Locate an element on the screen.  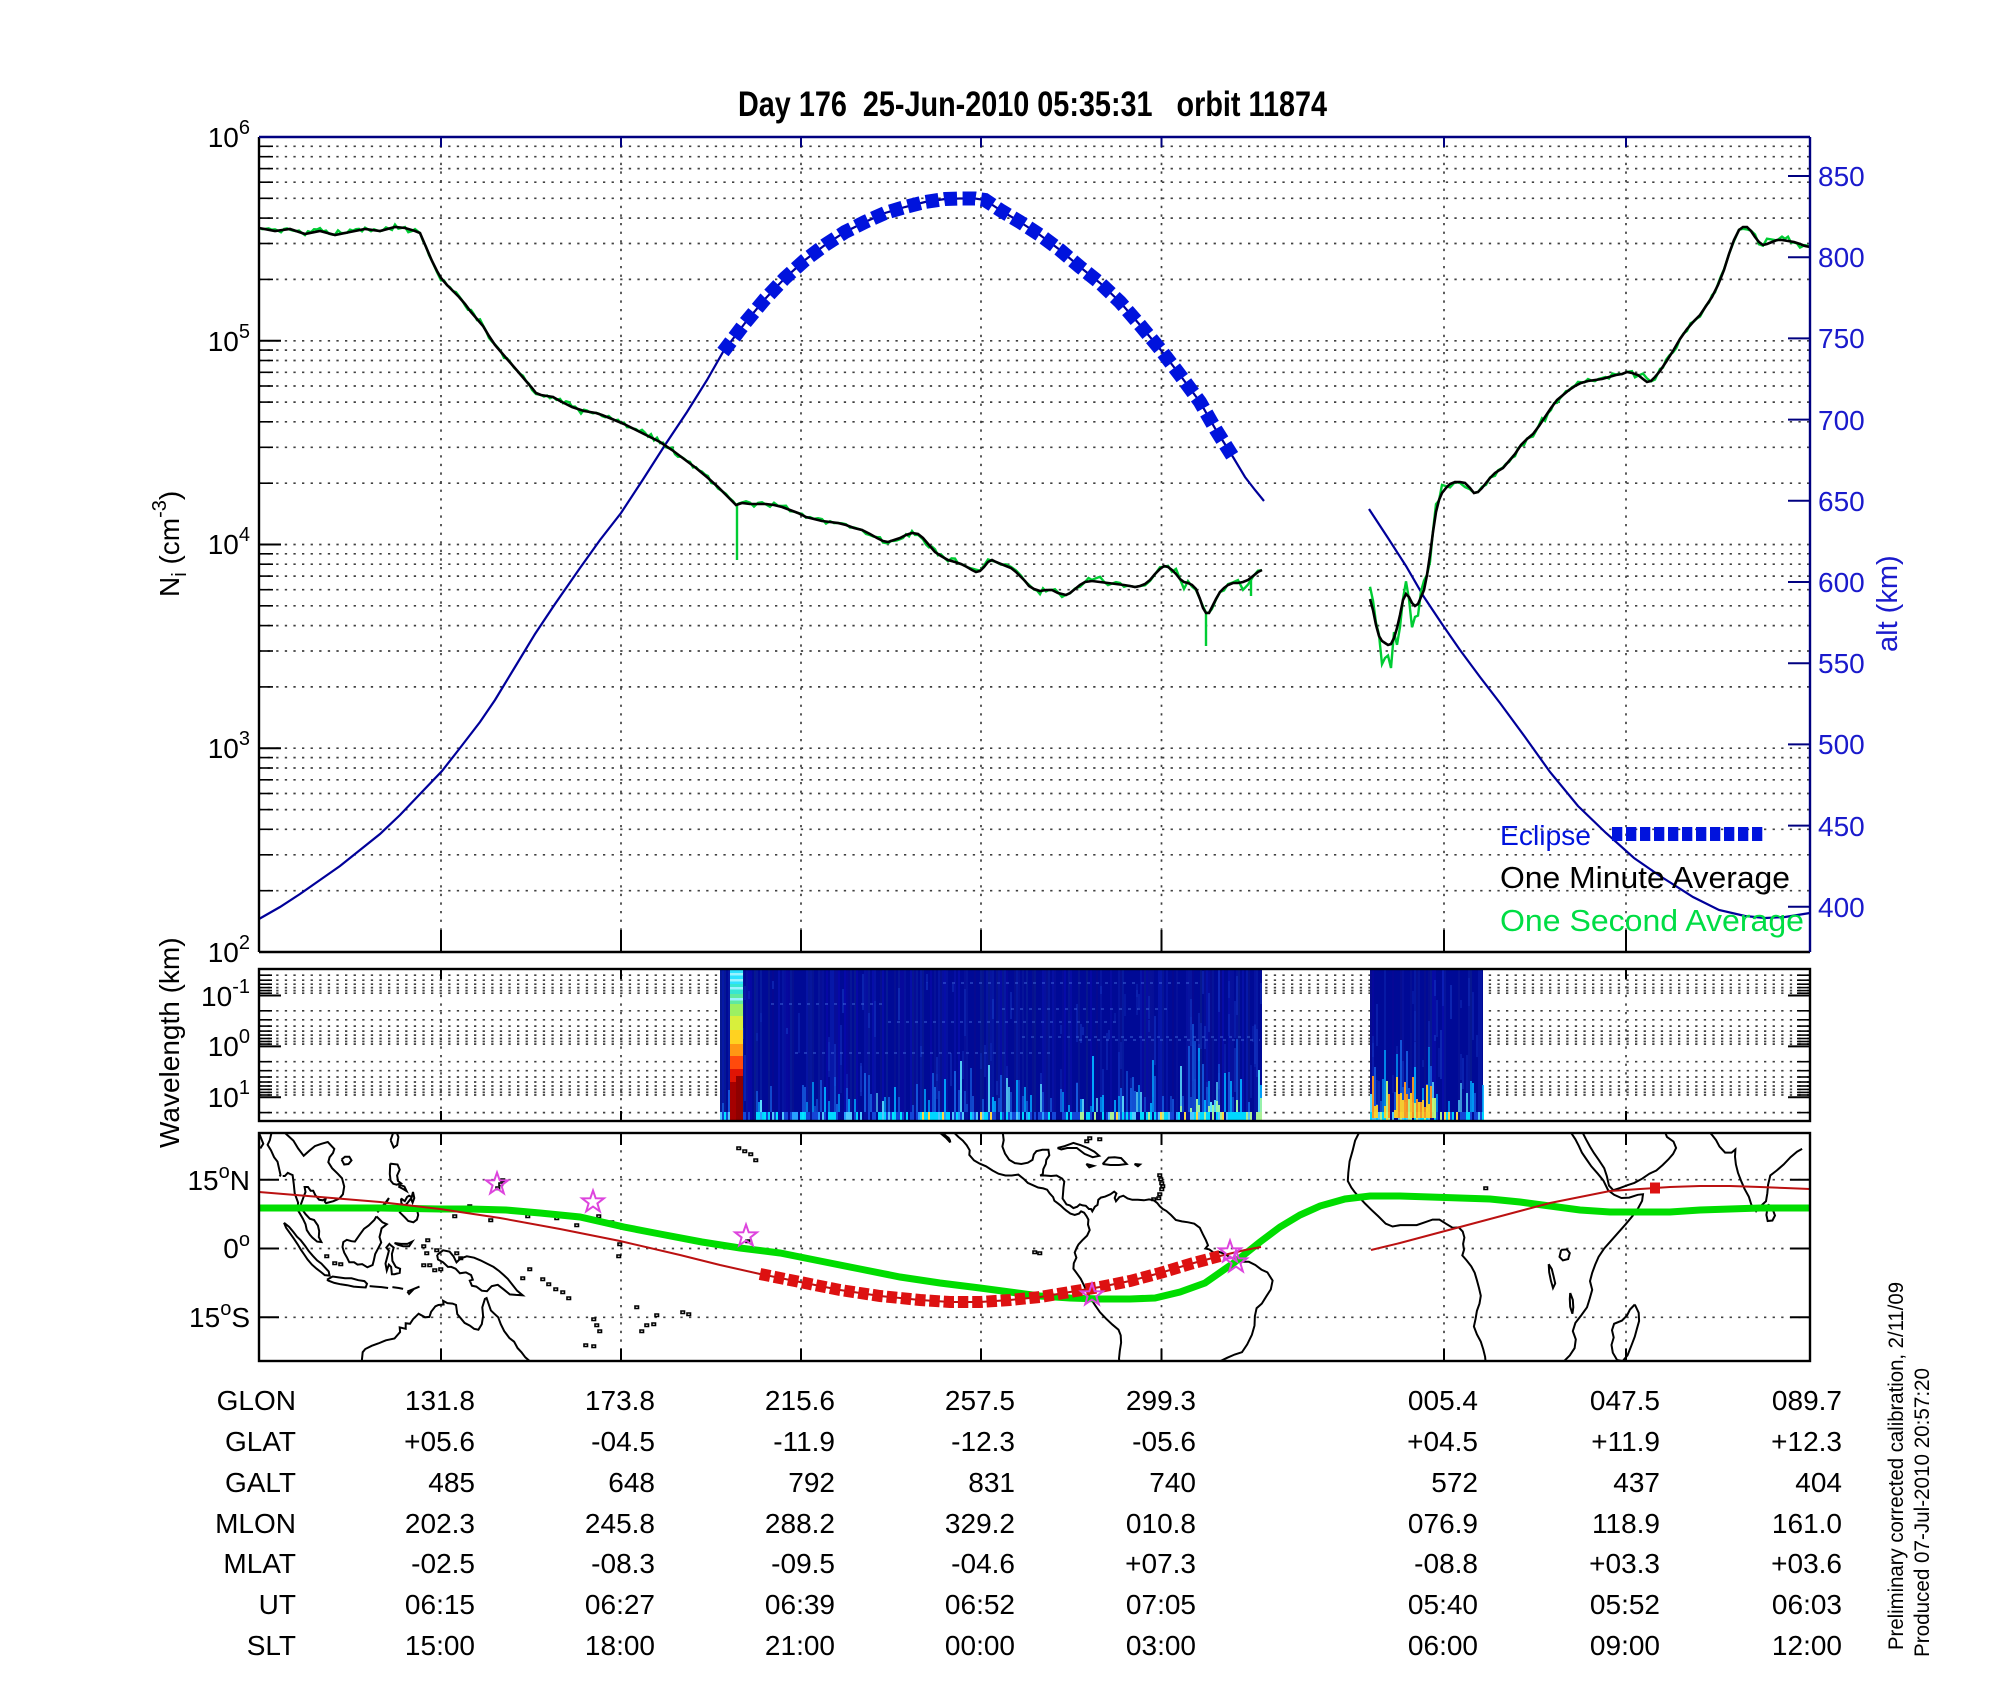
svg-text: 15oN is located at coordinates (218, 1178).